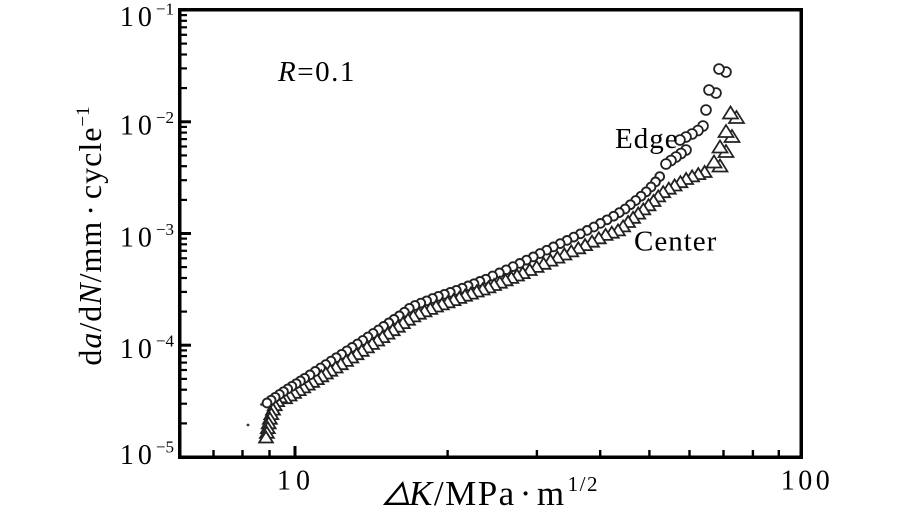 This screenshot has width=908, height=513. I want to click on svg-text: 10, so click(296, 481).